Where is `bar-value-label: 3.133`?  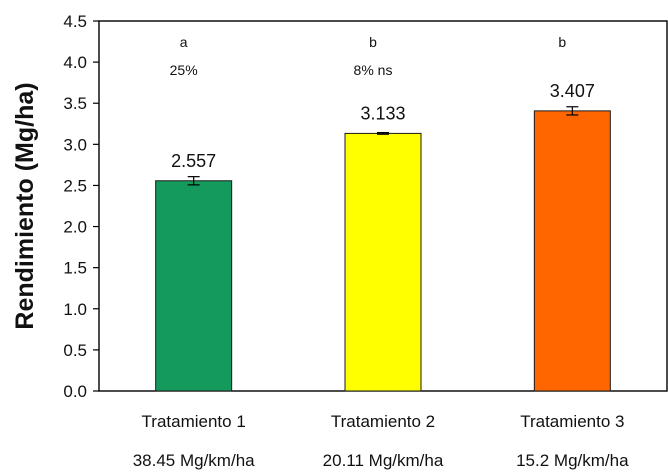
bar-value-label: 3.133 is located at coordinates (382, 113).